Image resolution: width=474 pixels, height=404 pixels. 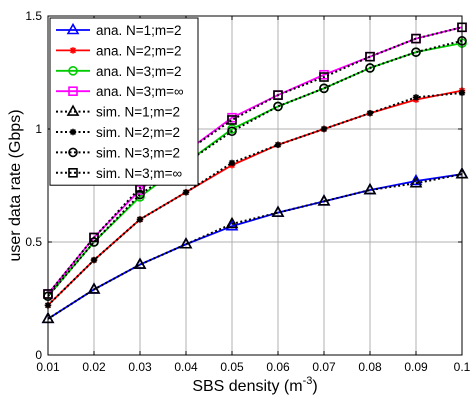 What do you see at coordinates (139, 30) in the screenshot?
I see `legend-label: ana. N=1;m=2` at bounding box center [139, 30].